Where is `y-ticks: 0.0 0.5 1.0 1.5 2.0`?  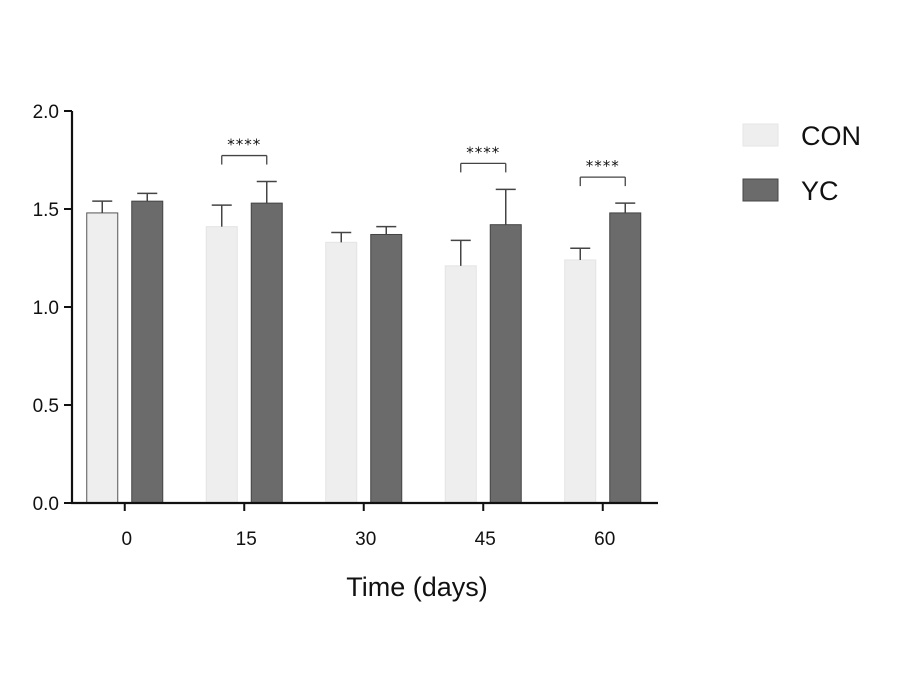
y-ticks: 0.0 0.5 1.0 1.5 2.0 is located at coordinates (52, 308).